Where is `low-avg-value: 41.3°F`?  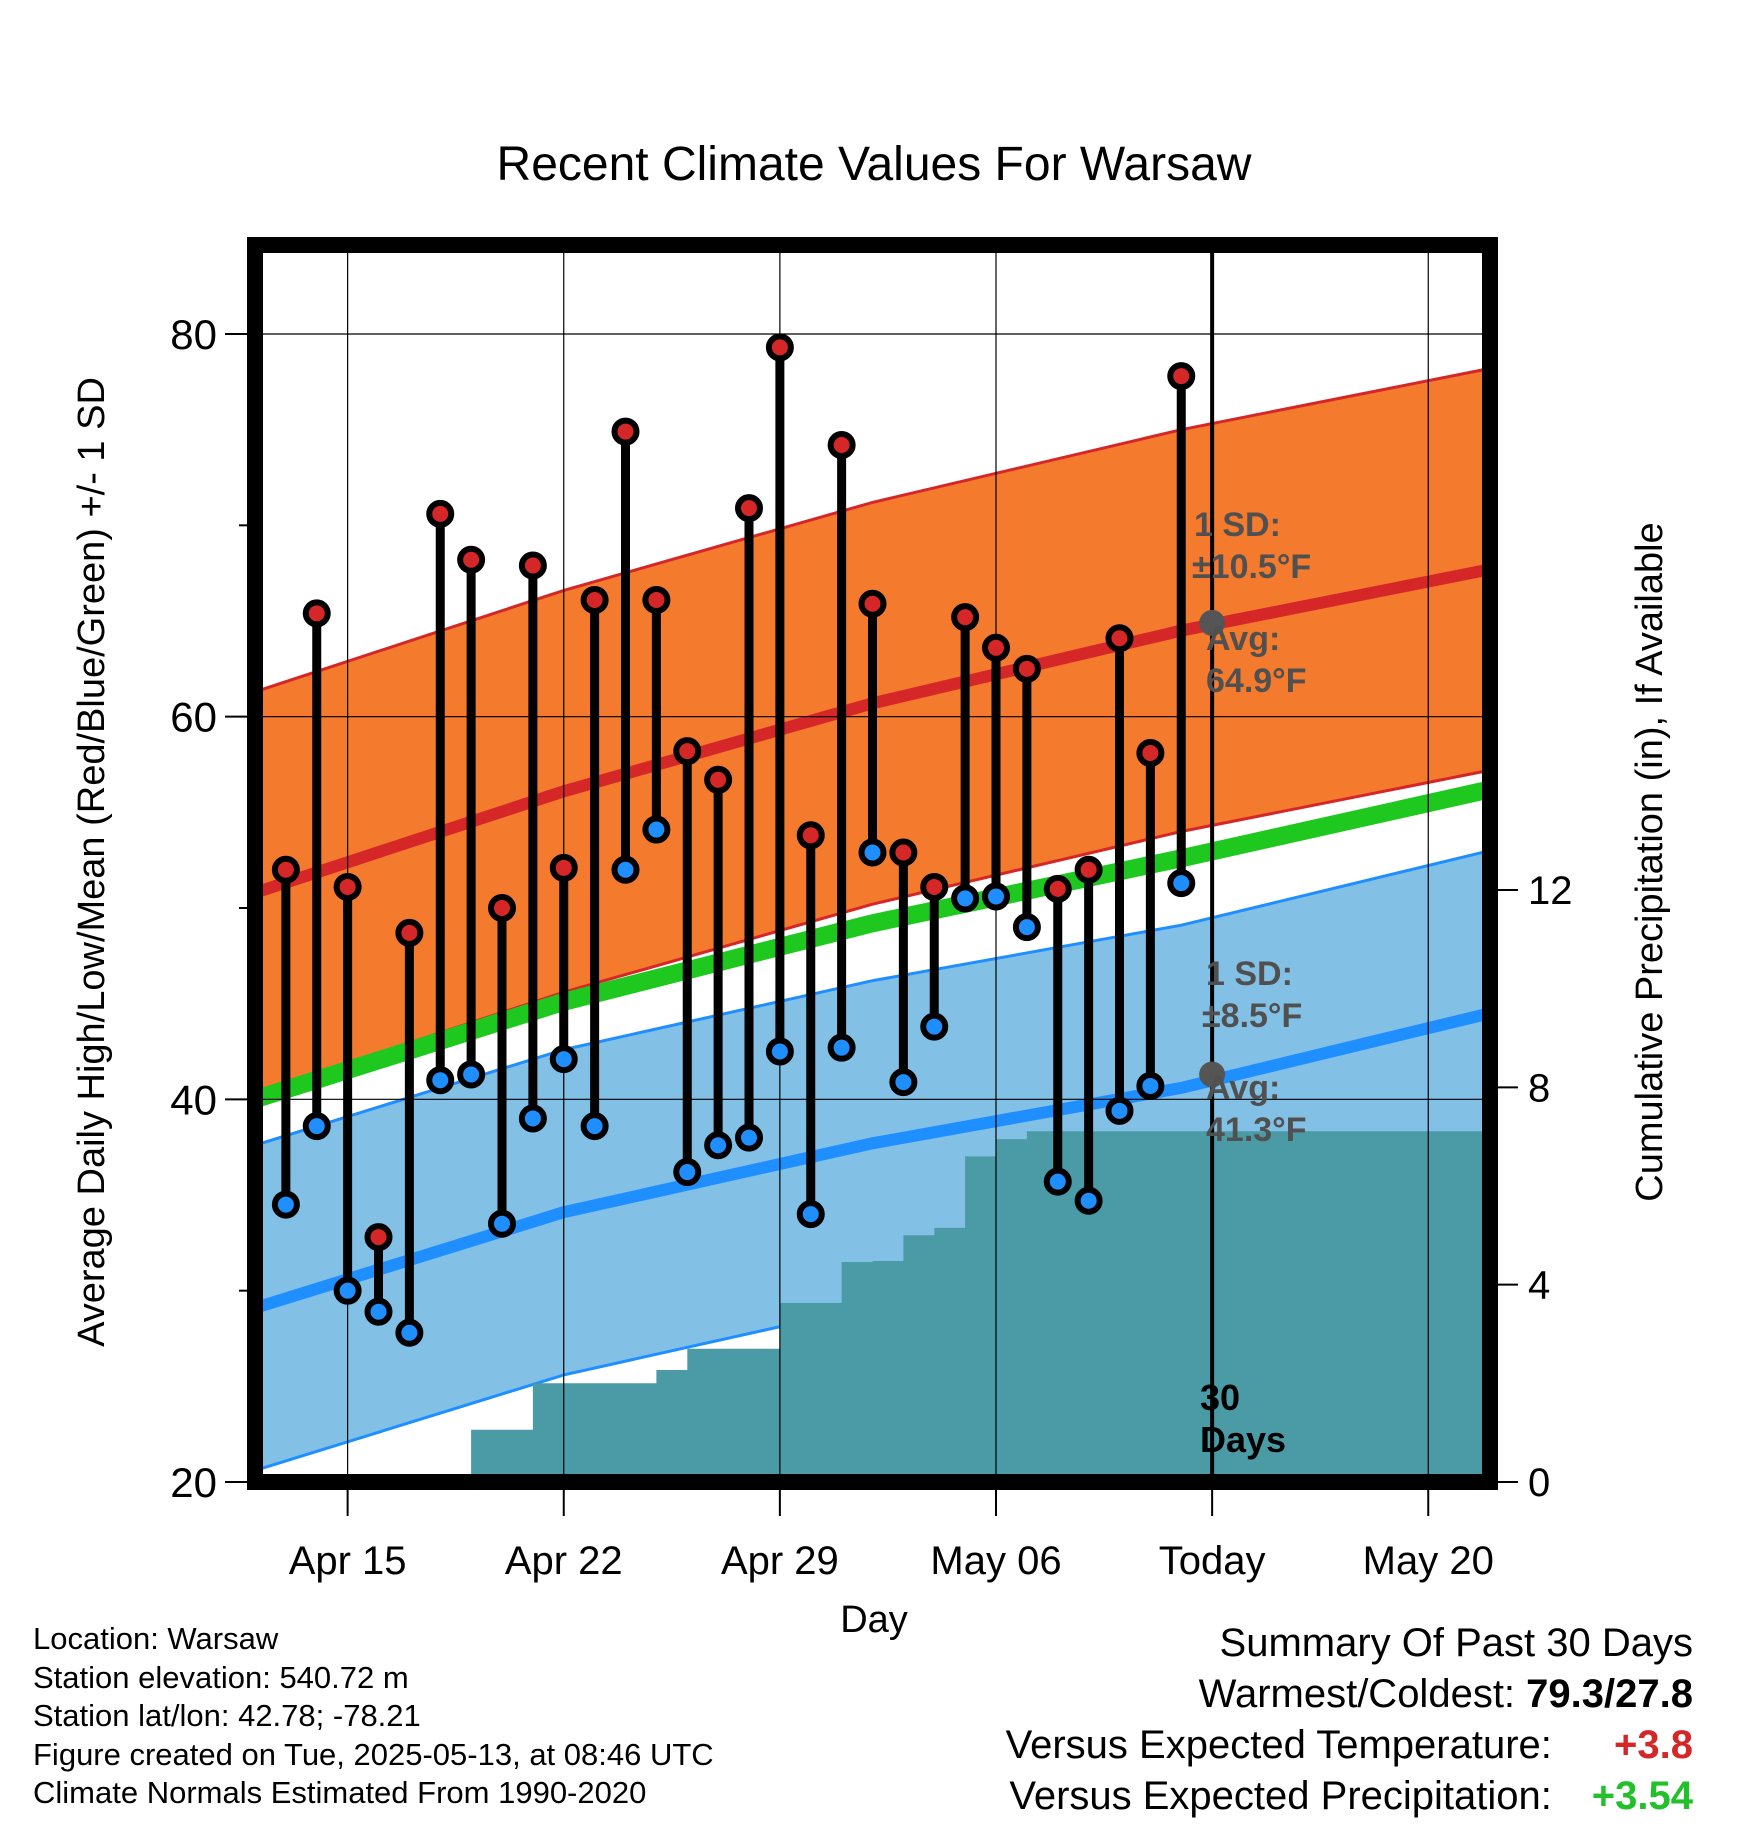 low-avg-value: 41.3°F is located at coordinates (1256, 1130).